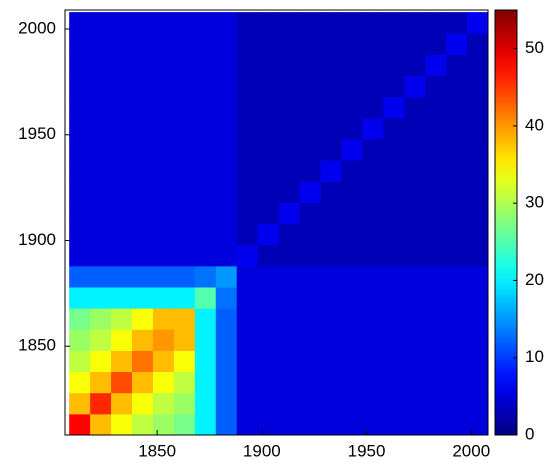  I want to click on x-tick-label: 1900, so click(262, 450).